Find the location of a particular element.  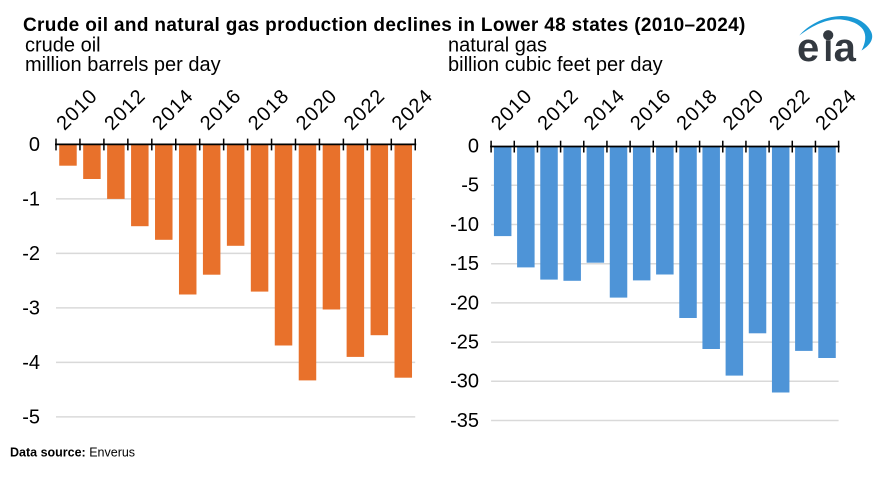

svg-text: -25 is located at coordinates (464, 343).